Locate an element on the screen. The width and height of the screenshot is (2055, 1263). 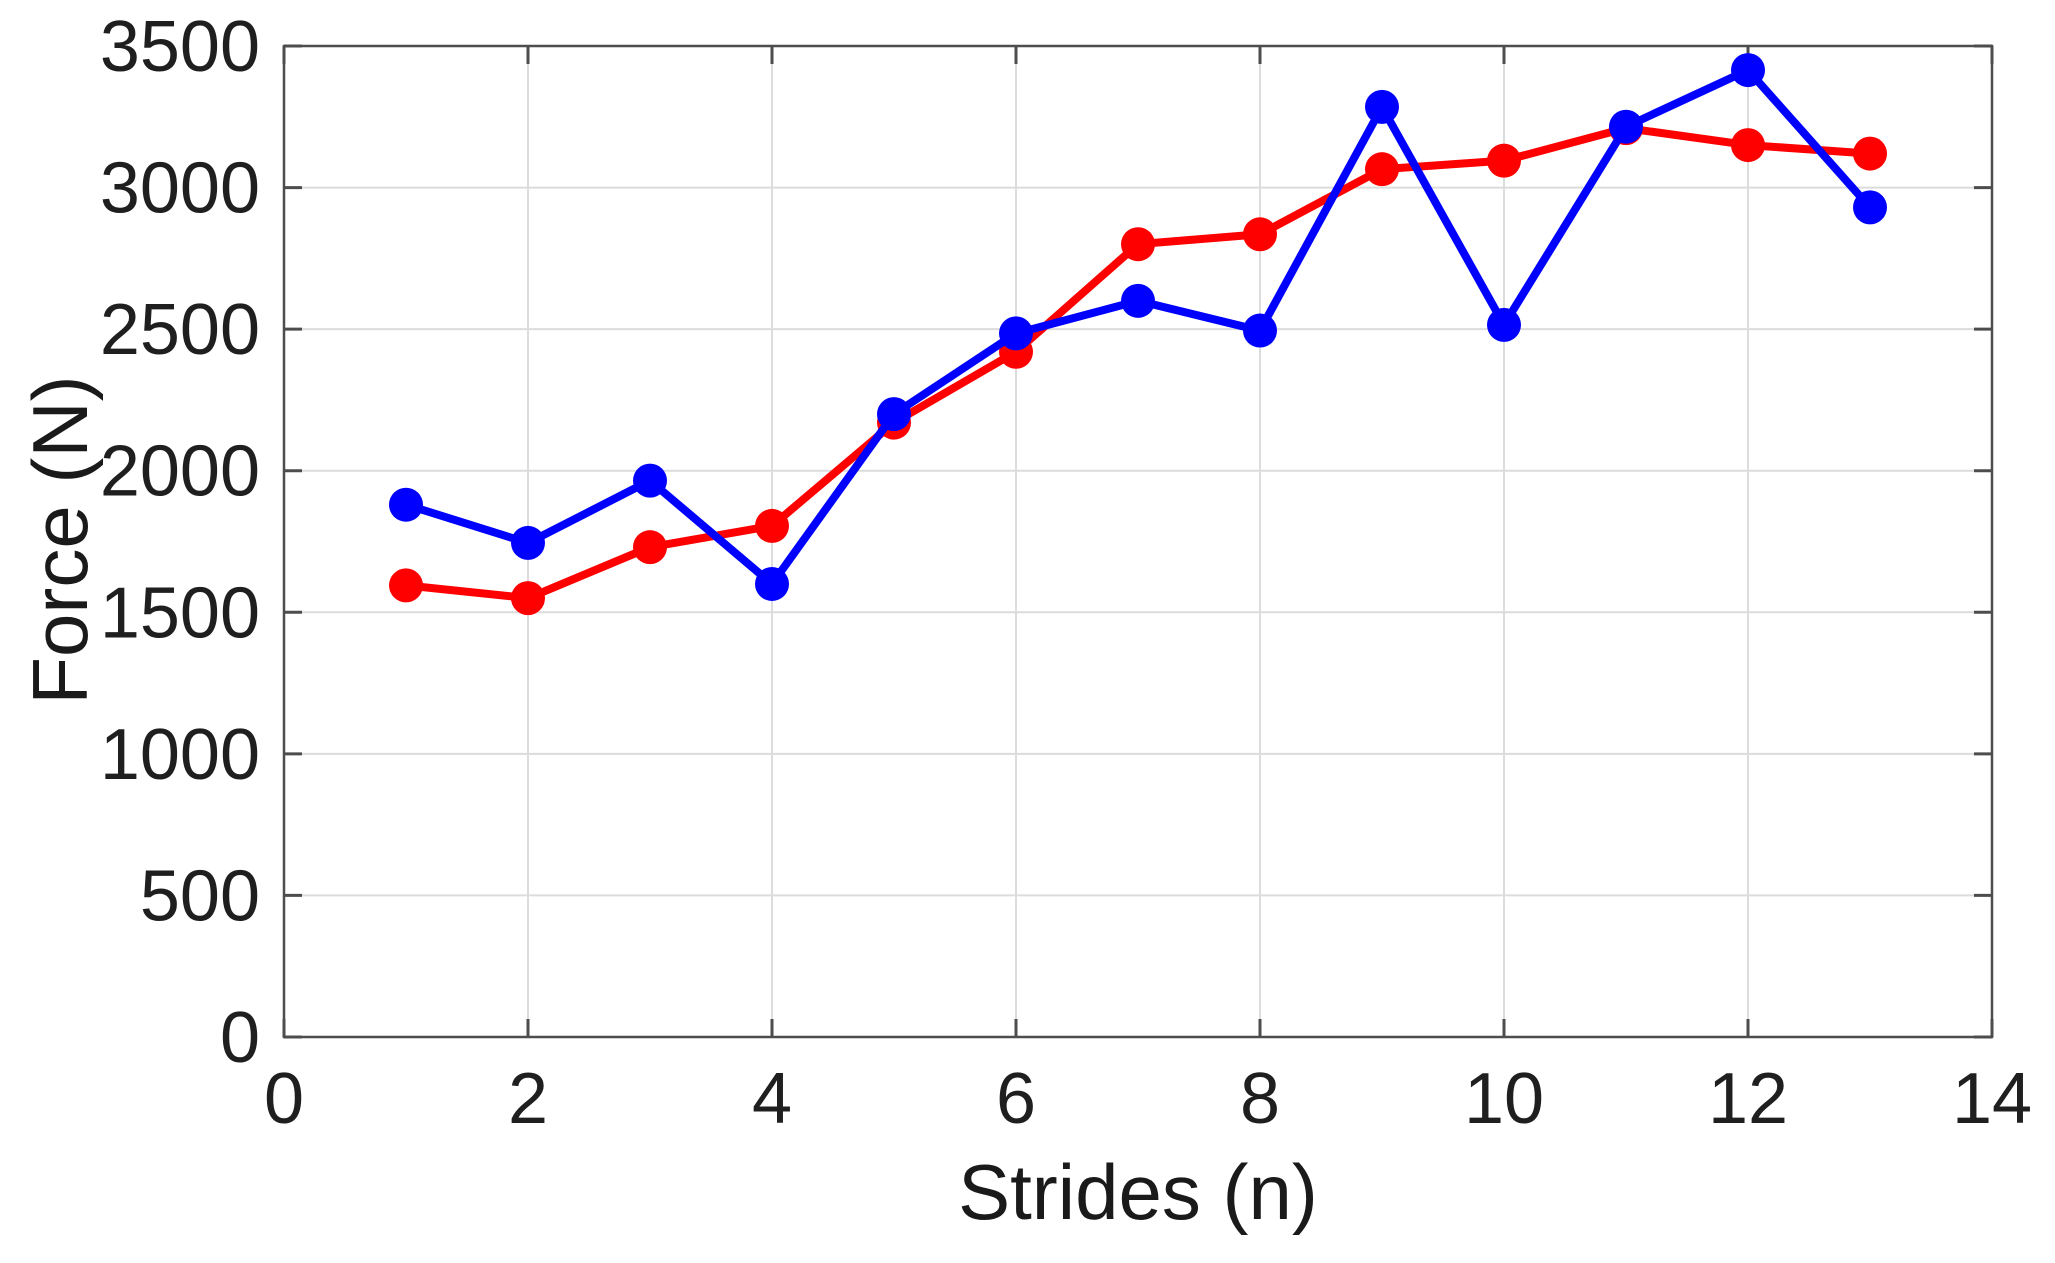
y-tick-label: 1500 is located at coordinates (180, 613).